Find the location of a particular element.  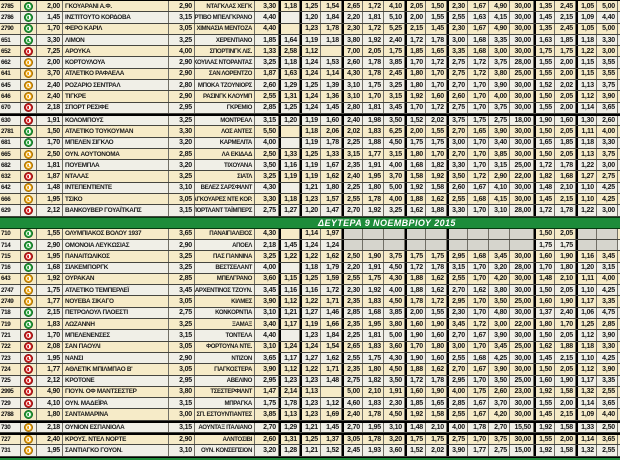

extra-odds-cell: 3,15 is located at coordinates (352, 154).